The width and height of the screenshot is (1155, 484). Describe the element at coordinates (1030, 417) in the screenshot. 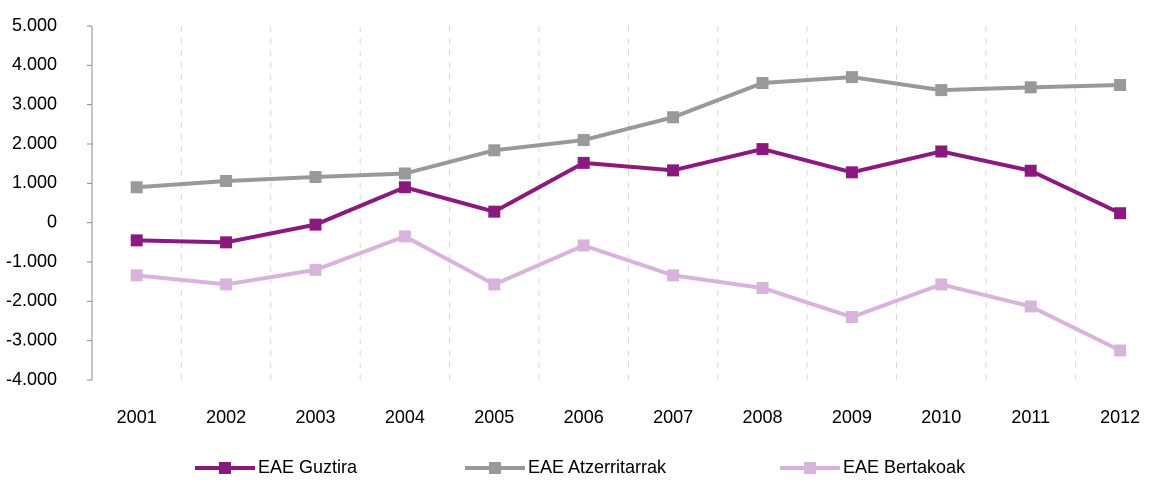

I see `x-tick-label: 2011` at that location.